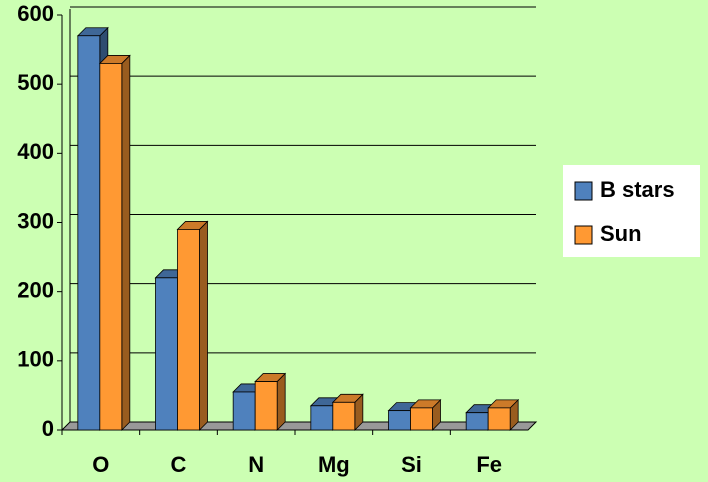 The height and width of the screenshot is (482, 708). Describe the element at coordinates (100, 464) in the screenshot. I see `x-tick-label: O` at that location.